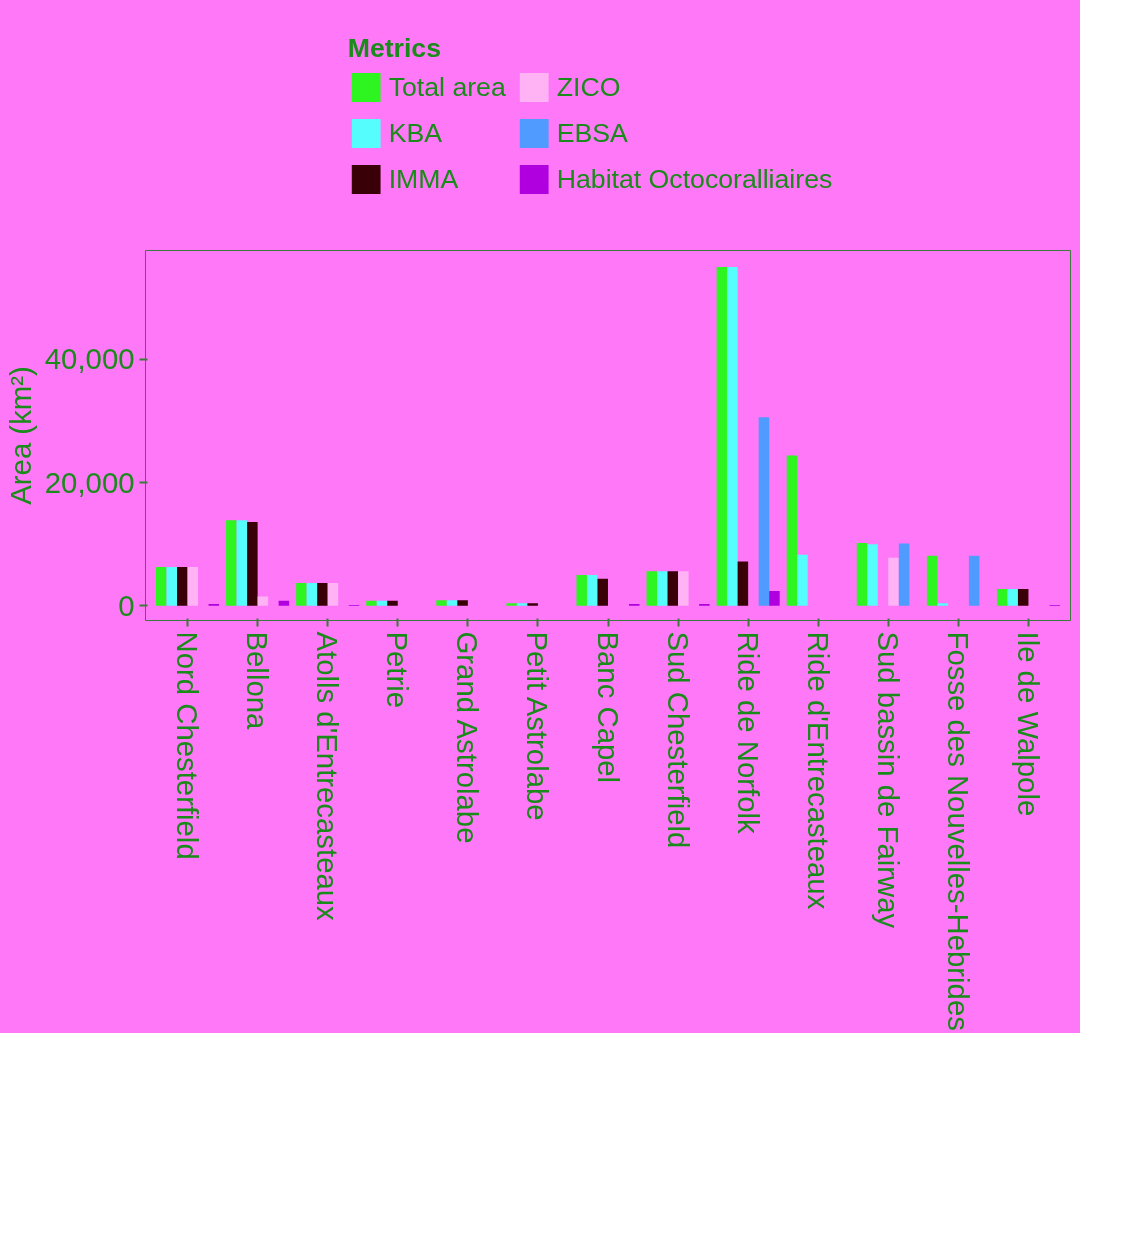 The image size is (1143, 1234). I want to click on x-tick-label: Ride d'Entrecasteaux, so click(818, 770).